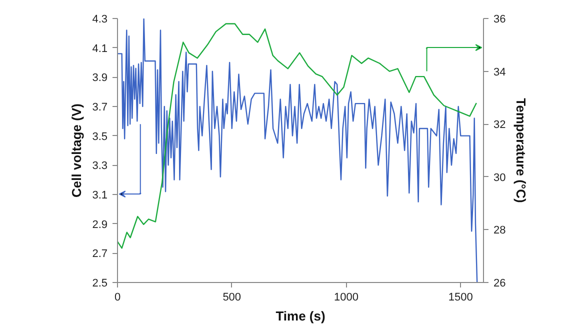 This screenshot has width=580, height=326. What do you see at coordinates (500, 284) in the screenshot?
I see `y2-tick-label: 26` at bounding box center [500, 284].